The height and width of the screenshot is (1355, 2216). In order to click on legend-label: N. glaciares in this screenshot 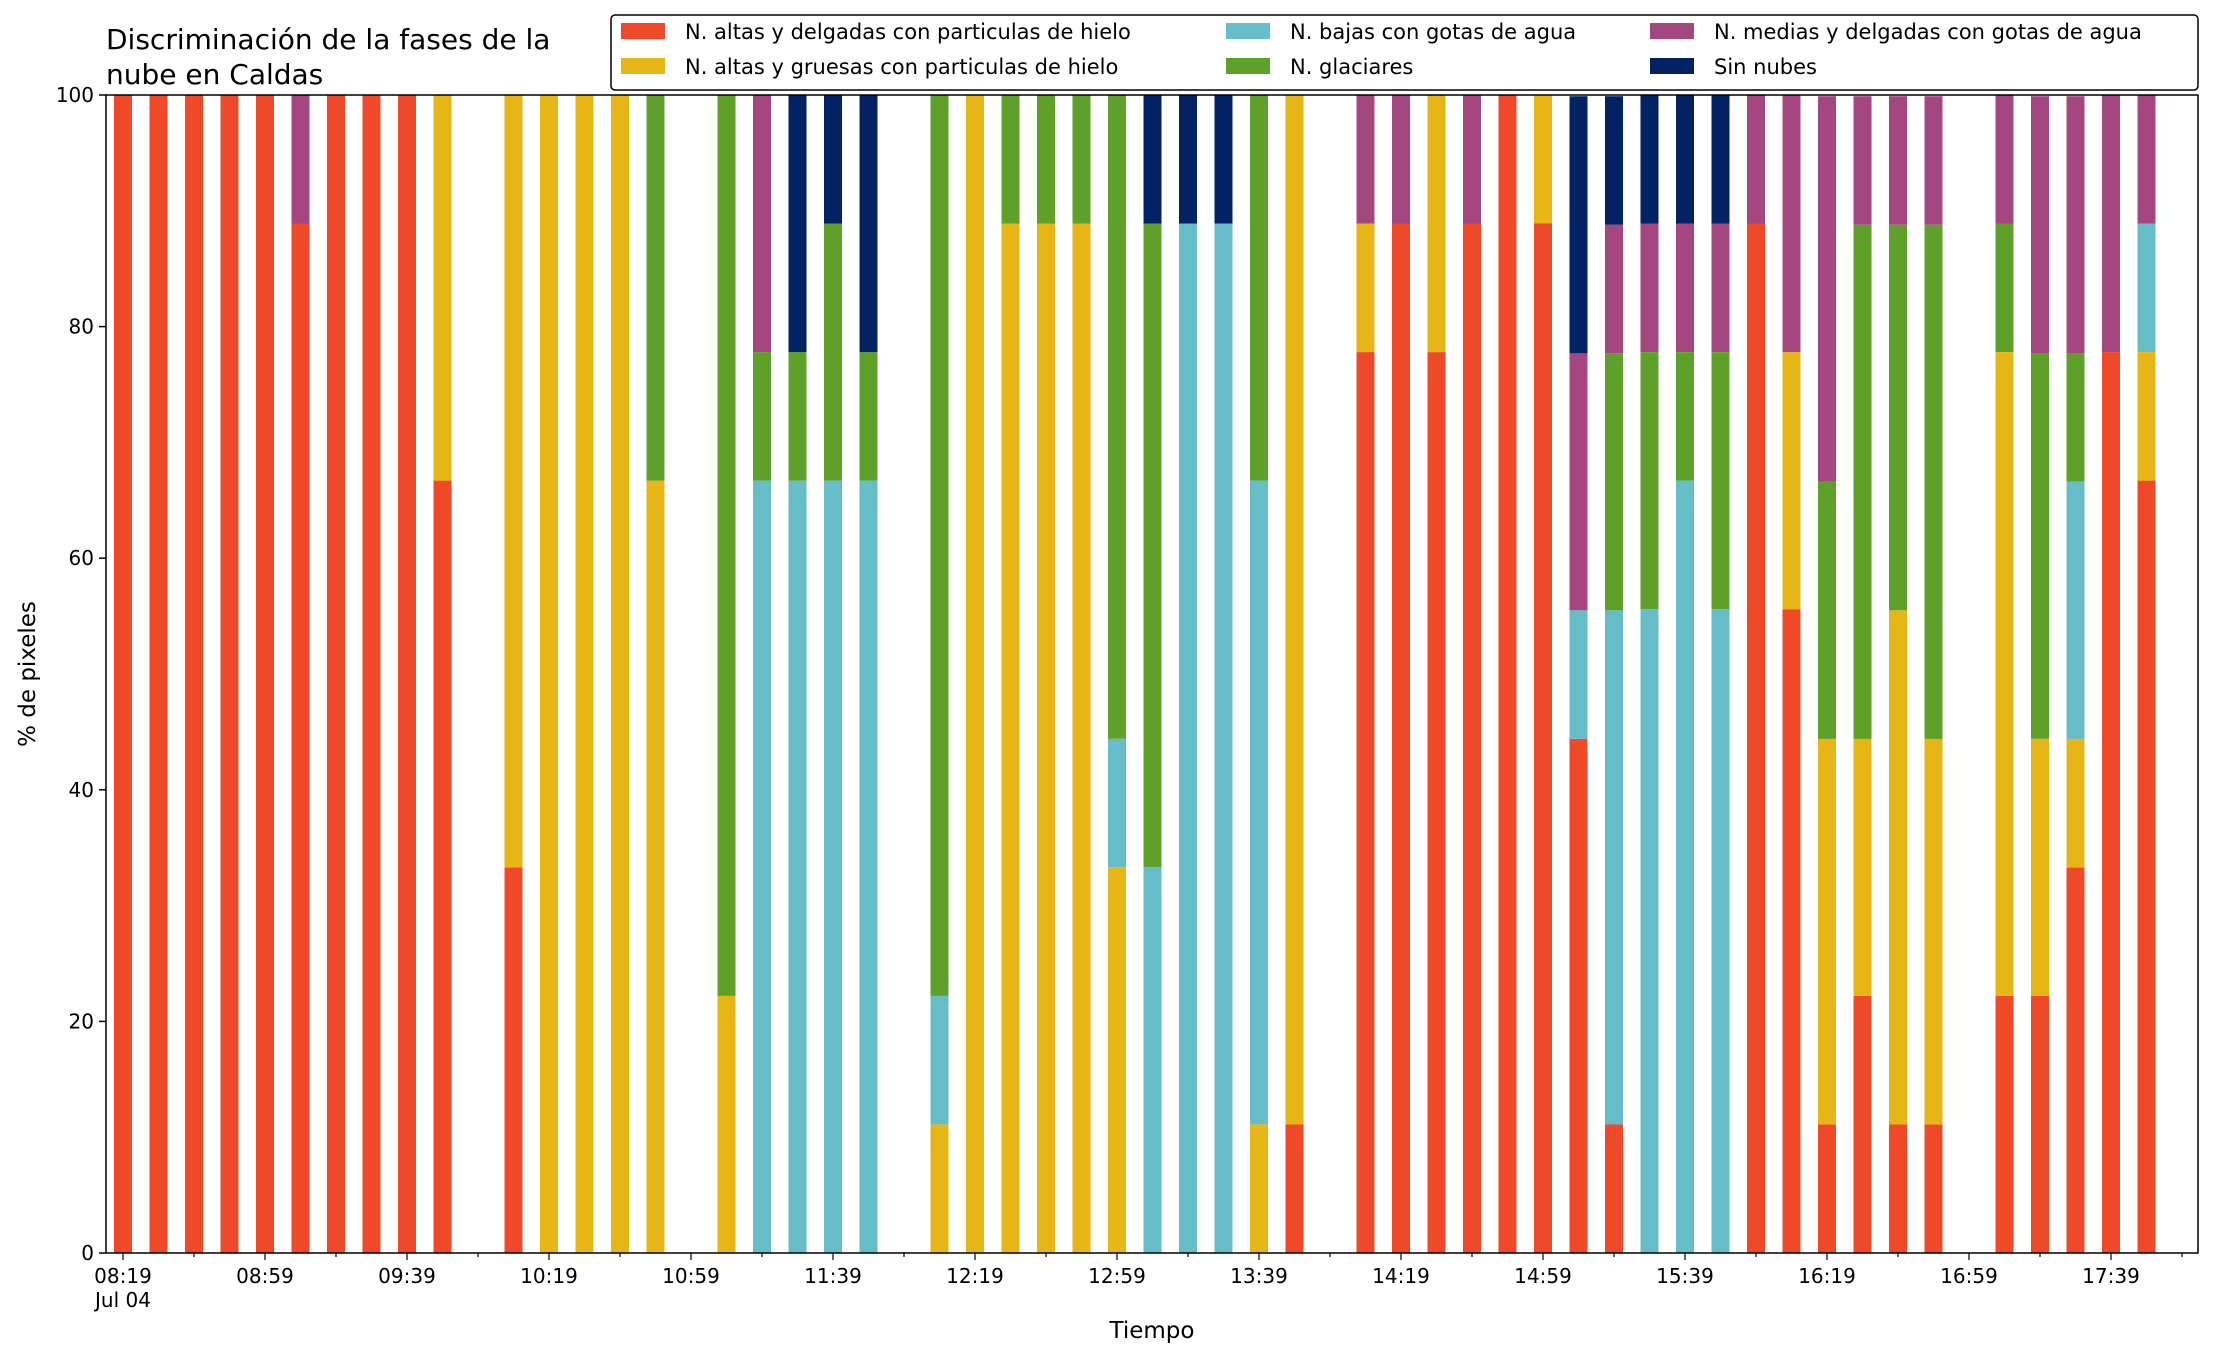, I will do `click(1351, 67)`.